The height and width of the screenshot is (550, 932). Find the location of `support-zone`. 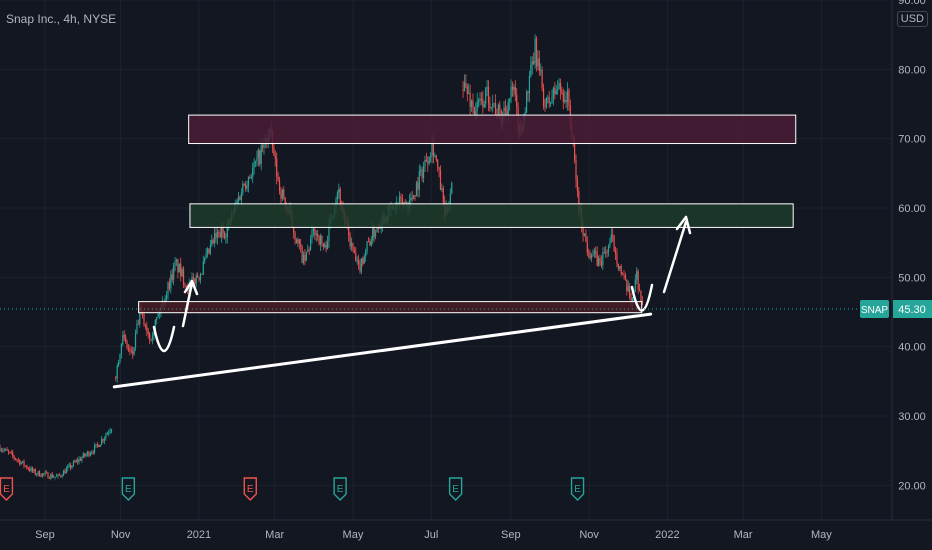

support-zone is located at coordinates (491, 215).